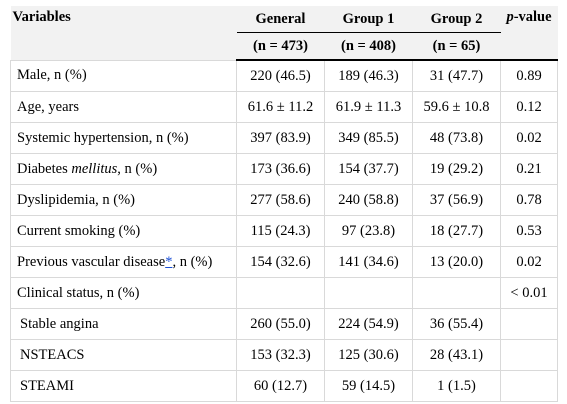 Image resolution: width=567 pixels, height=404 pixels. Describe the element at coordinates (280, 355) in the screenshot. I see `cell-general: 153 (32.3)` at that location.